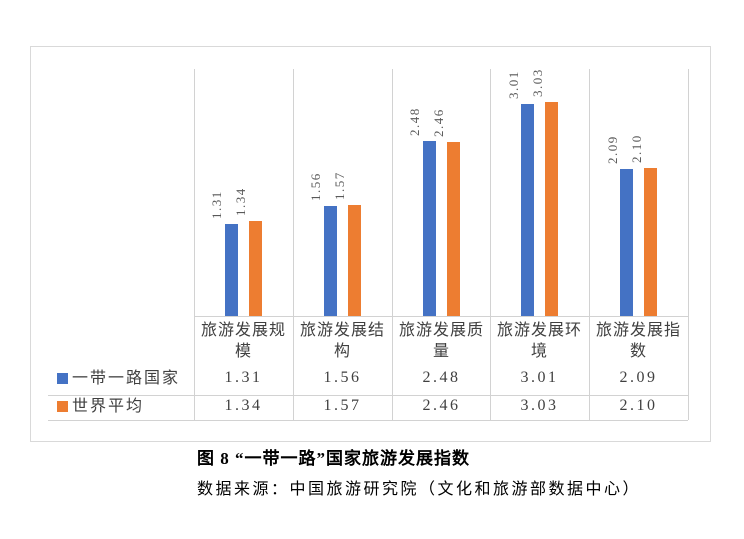  What do you see at coordinates (126, 378) in the screenshot?
I see `legend-label-belt-road: 一带一路国家` at bounding box center [126, 378].